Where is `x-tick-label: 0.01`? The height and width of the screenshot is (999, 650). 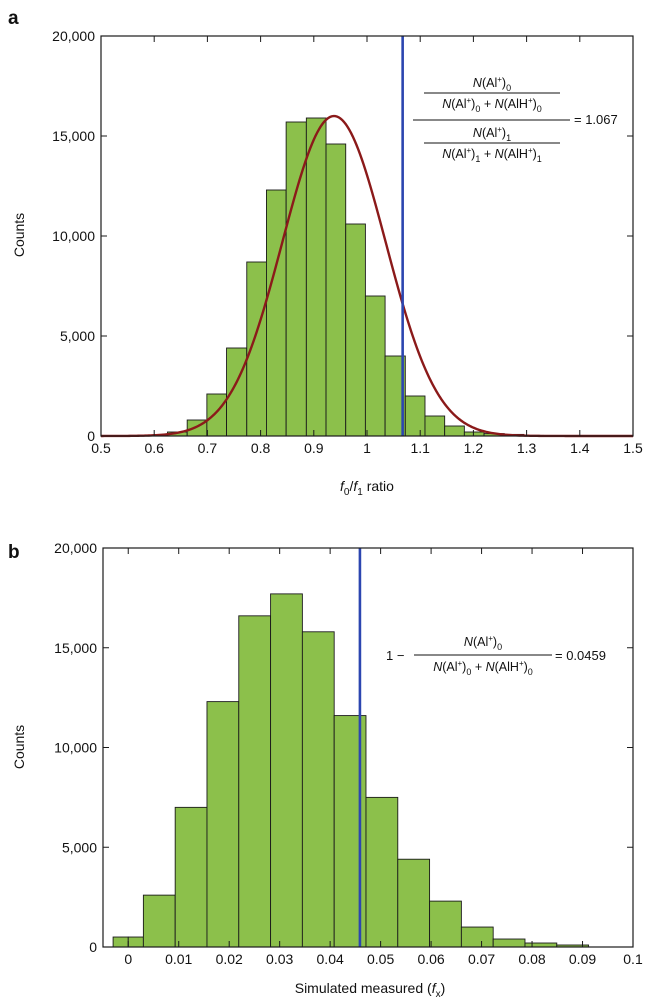 x-tick-label: 0.01 is located at coordinates (178, 959).